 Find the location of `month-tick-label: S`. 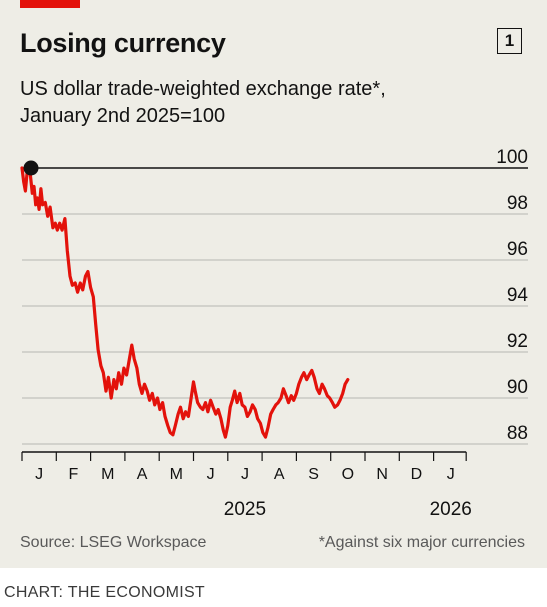

month-tick-label: S is located at coordinates (313, 474).